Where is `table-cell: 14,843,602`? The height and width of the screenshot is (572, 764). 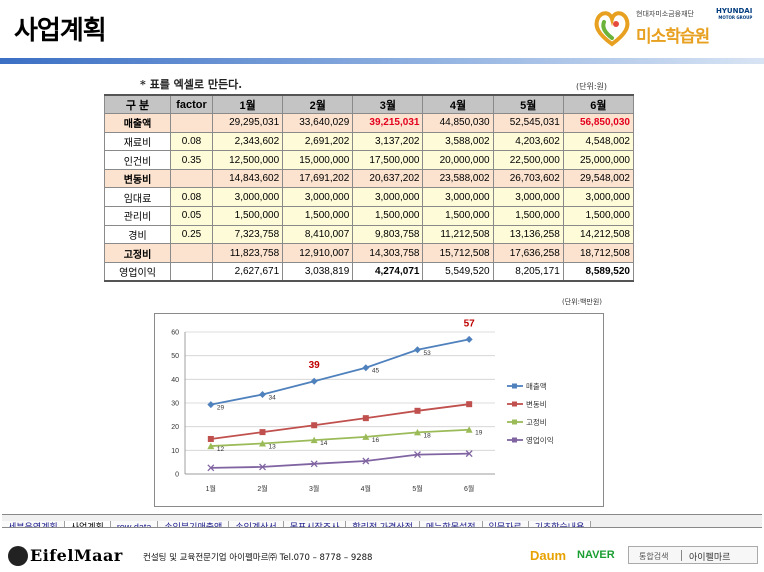
table-cell: 14,843,602 is located at coordinates (247, 178).